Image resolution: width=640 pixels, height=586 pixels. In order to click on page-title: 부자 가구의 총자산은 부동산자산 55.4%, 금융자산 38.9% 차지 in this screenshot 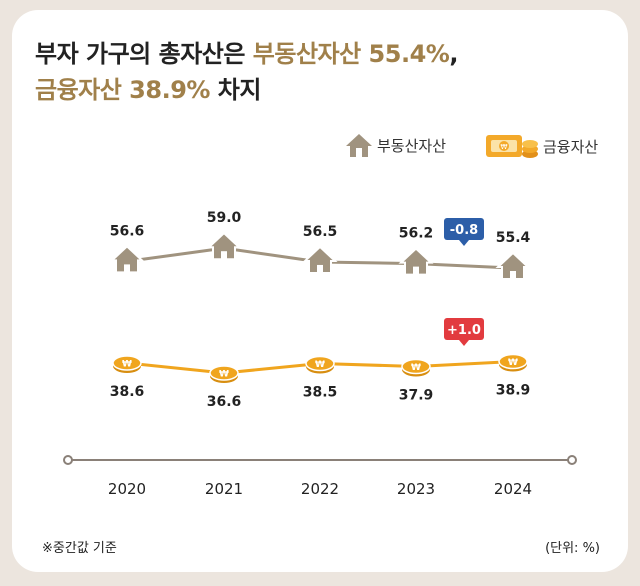, I will do `click(246, 72)`.